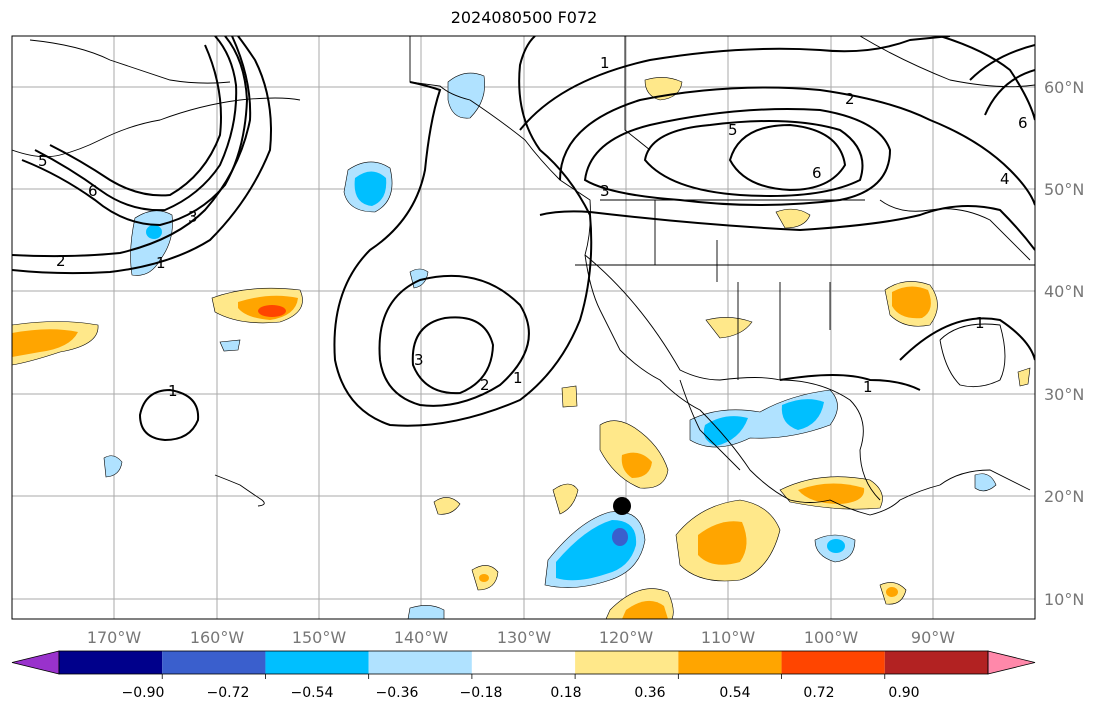 This screenshot has width=1105, height=712. What do you see at coordinates (485, 385) in the screenshot?
I see `contour-label-2c: 2` at bounding box center [485, 385].